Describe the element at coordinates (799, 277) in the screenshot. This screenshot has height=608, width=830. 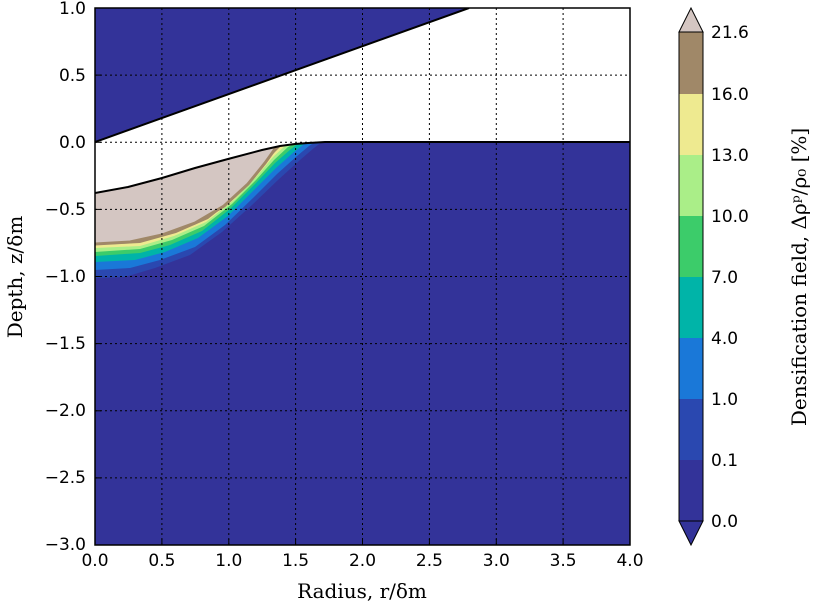
I see `colorbar-label: Densification field, Δρᵖ/ρ₀ [%]` at that location.